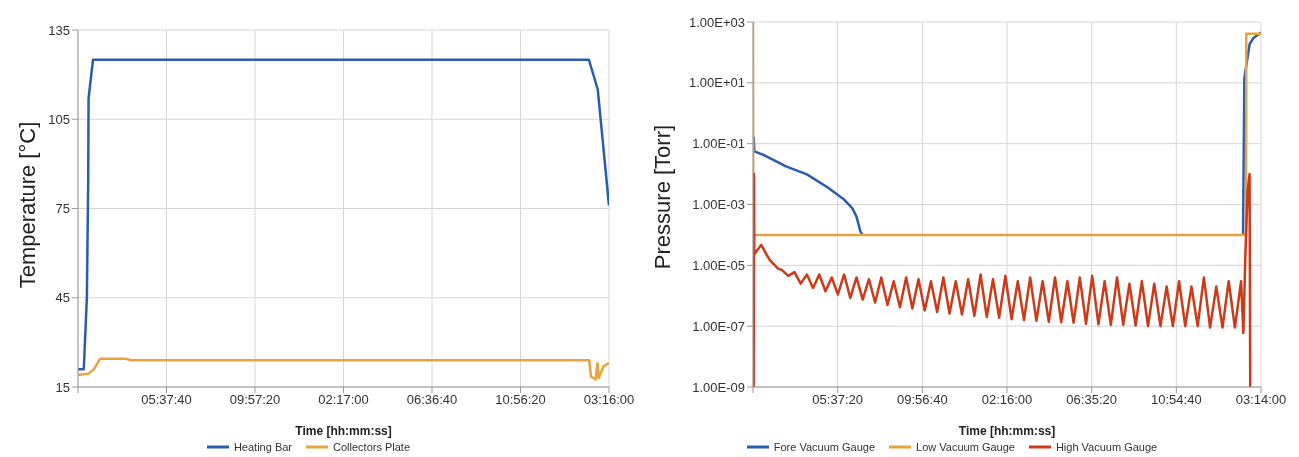 This screenshot has width=1299, height=457. I want to click on x-tick-label: 10:56:20, so click(520, 400).